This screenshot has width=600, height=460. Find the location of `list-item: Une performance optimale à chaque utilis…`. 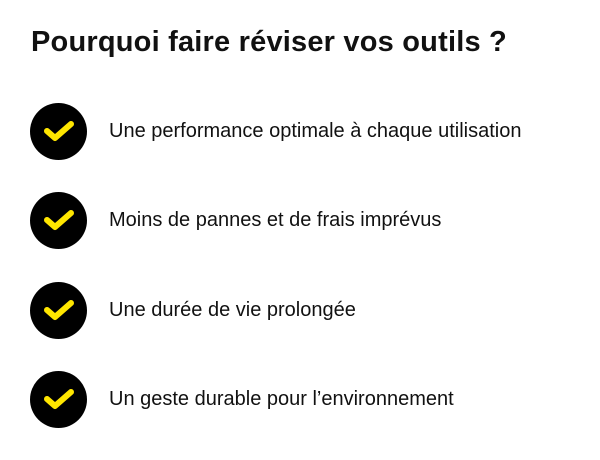

list-item: Une performance optimale à chaque utilis… is located at coordinates (275, 131).